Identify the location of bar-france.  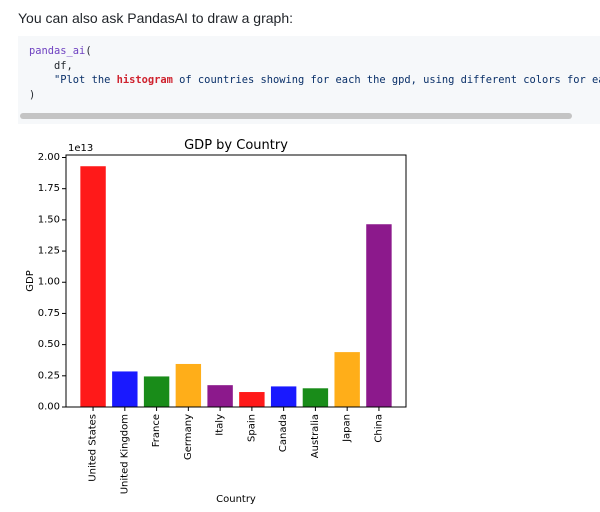
(156, 391).